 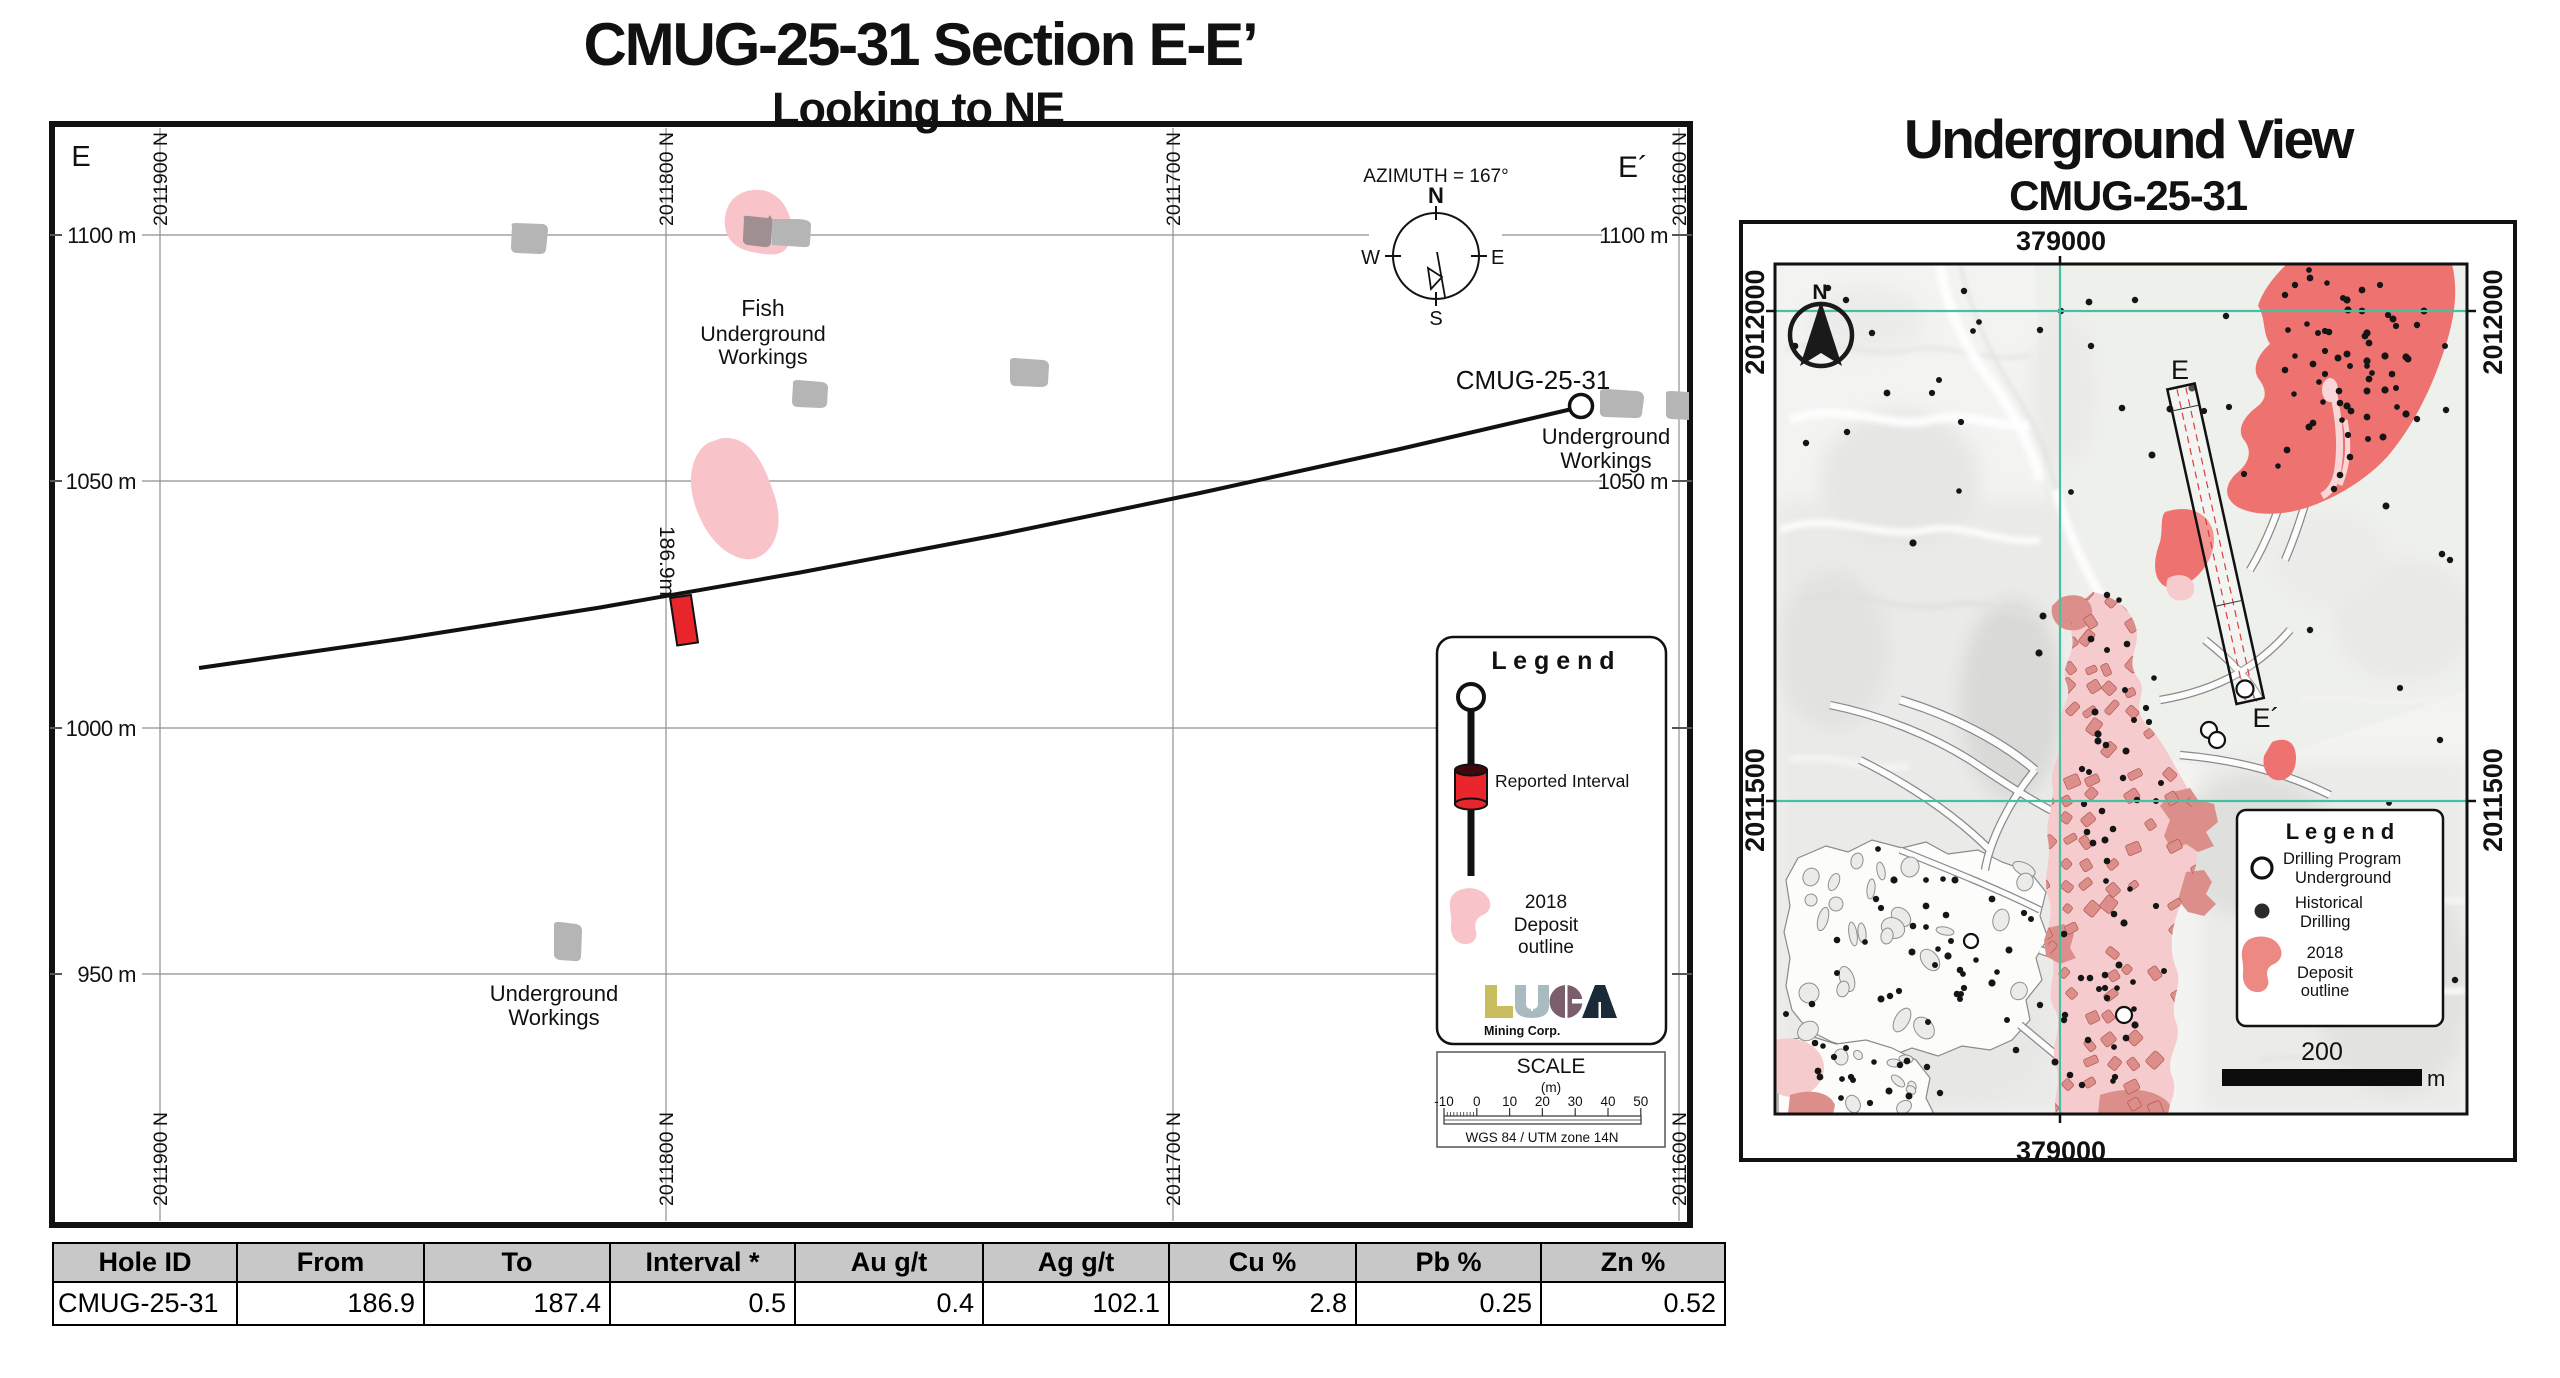 I want to click on svg-text: Underground View, so click(x=2129, y=139).